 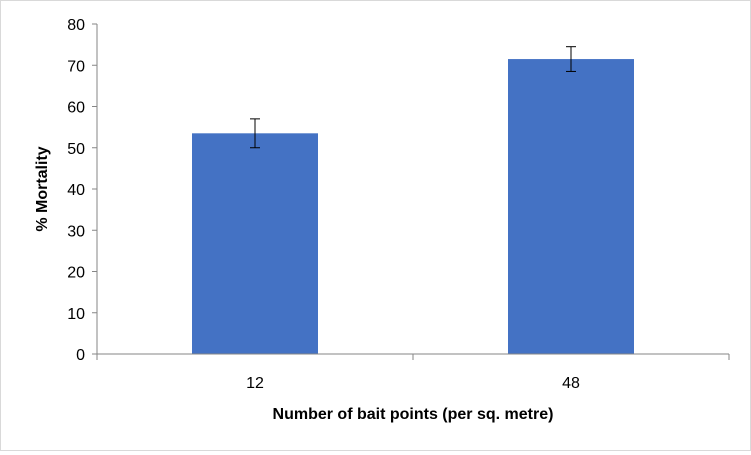 I want to click on y-axis-title: % Mortality, so click(x=42, y=188).